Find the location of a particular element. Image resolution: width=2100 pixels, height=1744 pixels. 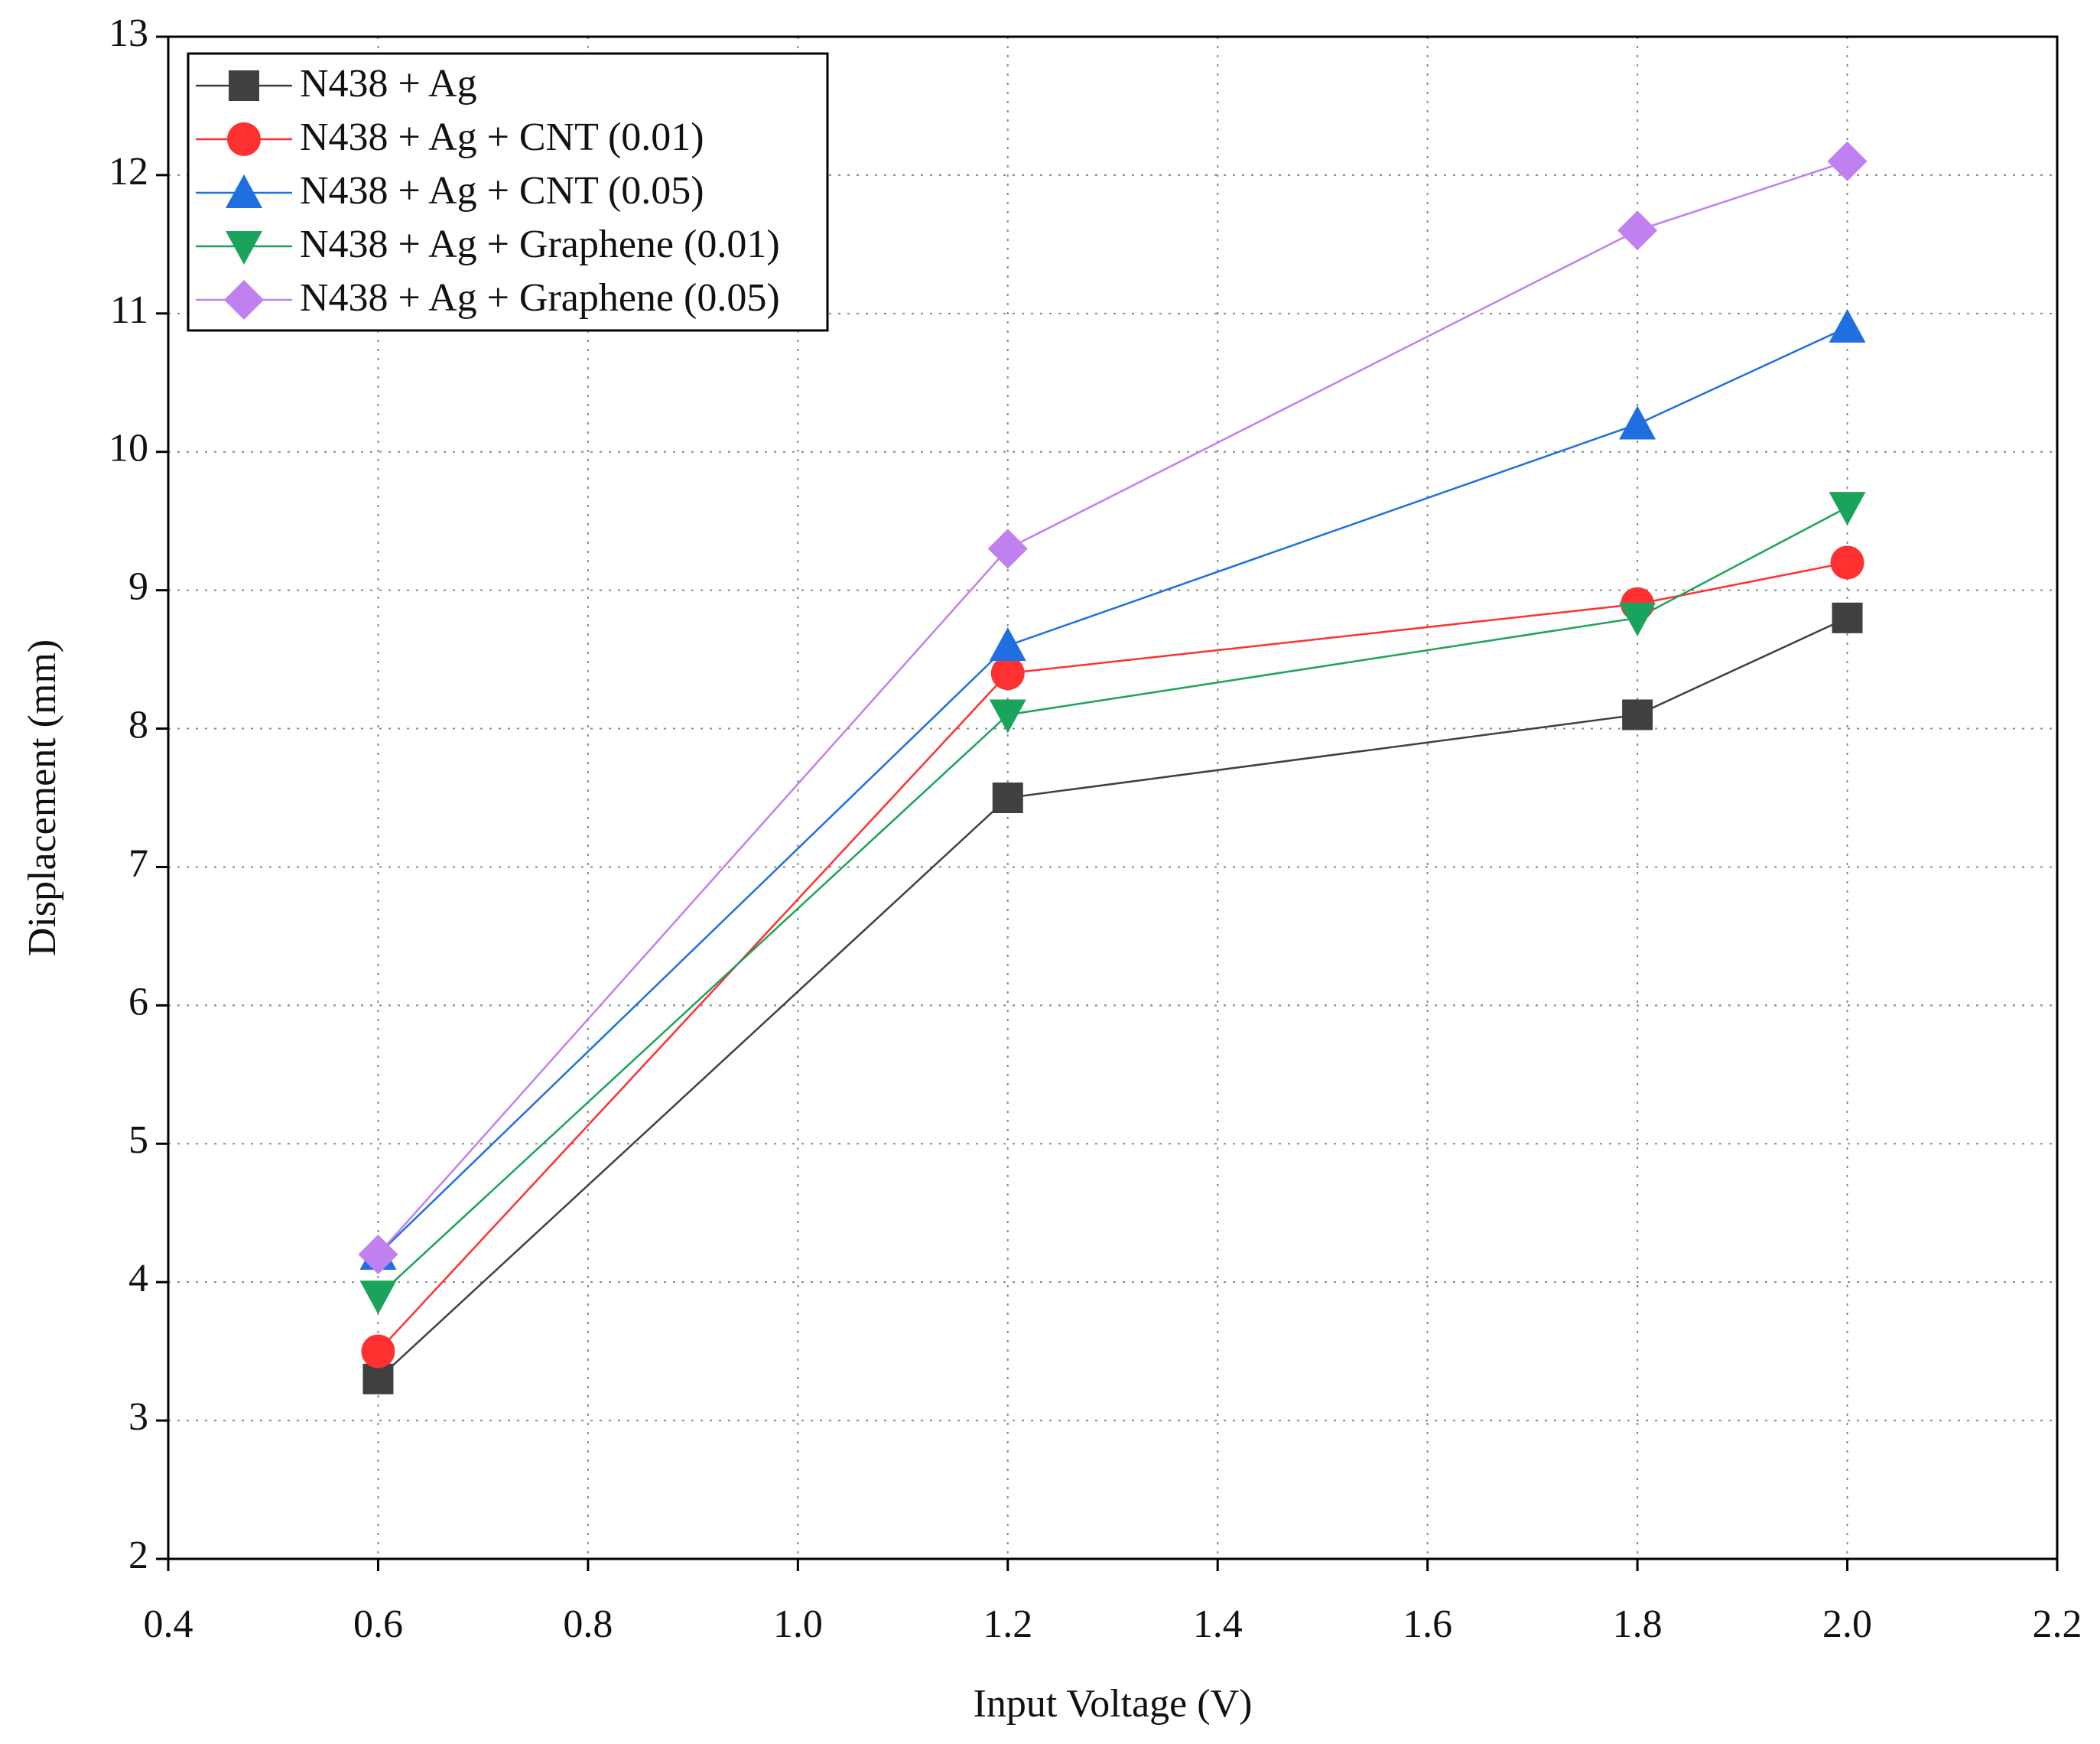

y-tick-label: 8 is located at coordinates (138, 725).